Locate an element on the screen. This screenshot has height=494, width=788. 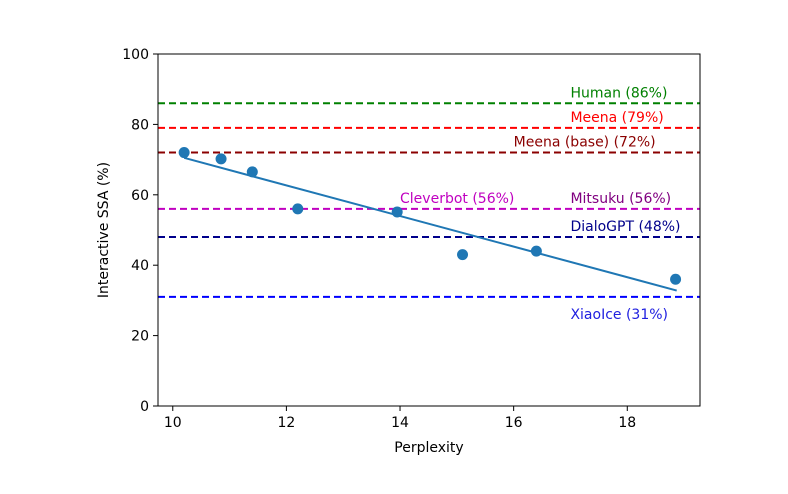
y-tick-label: 100 is located at coordinates (135, 55).